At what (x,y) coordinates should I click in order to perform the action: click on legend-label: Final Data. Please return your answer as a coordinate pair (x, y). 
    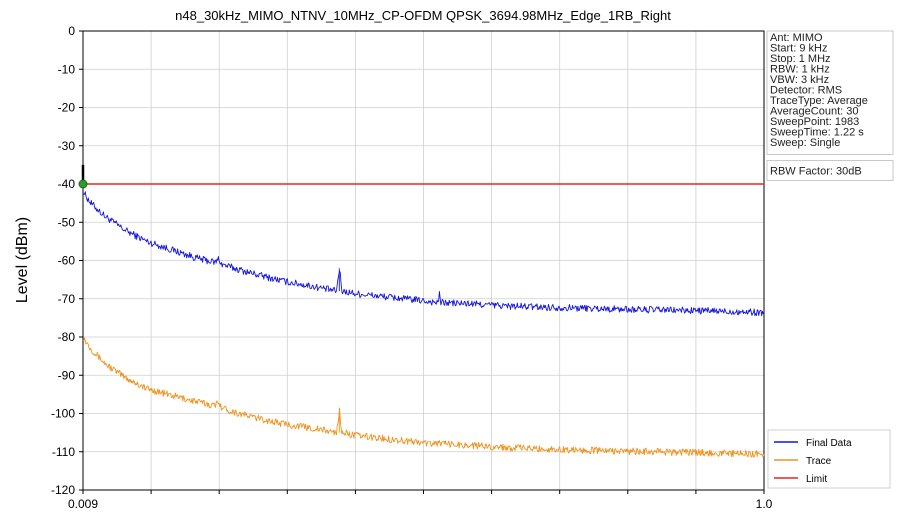
    Looking at the image, I should click on (829, 443).